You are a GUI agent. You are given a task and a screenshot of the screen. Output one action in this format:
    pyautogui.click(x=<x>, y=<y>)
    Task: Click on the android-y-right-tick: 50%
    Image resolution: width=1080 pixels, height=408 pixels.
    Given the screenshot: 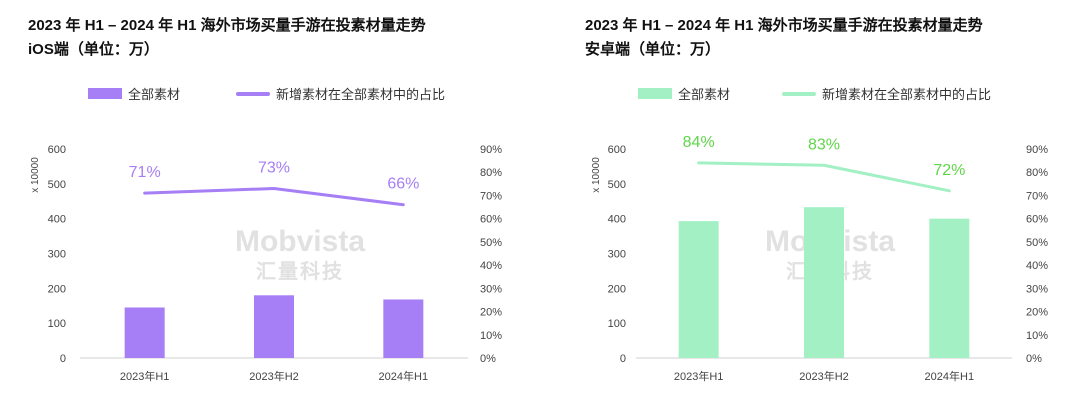 What is the action you would take?
    pyautogui.click(x=1037, y=243)
    